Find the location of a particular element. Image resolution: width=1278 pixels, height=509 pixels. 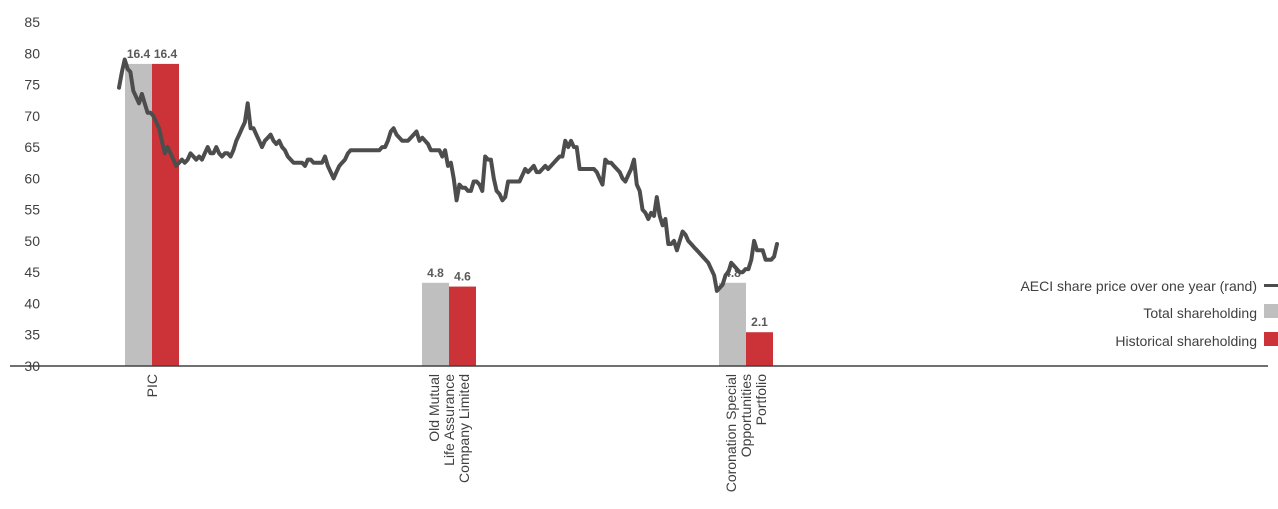

x-category-label: PIC is located at coordinates (152, 385).